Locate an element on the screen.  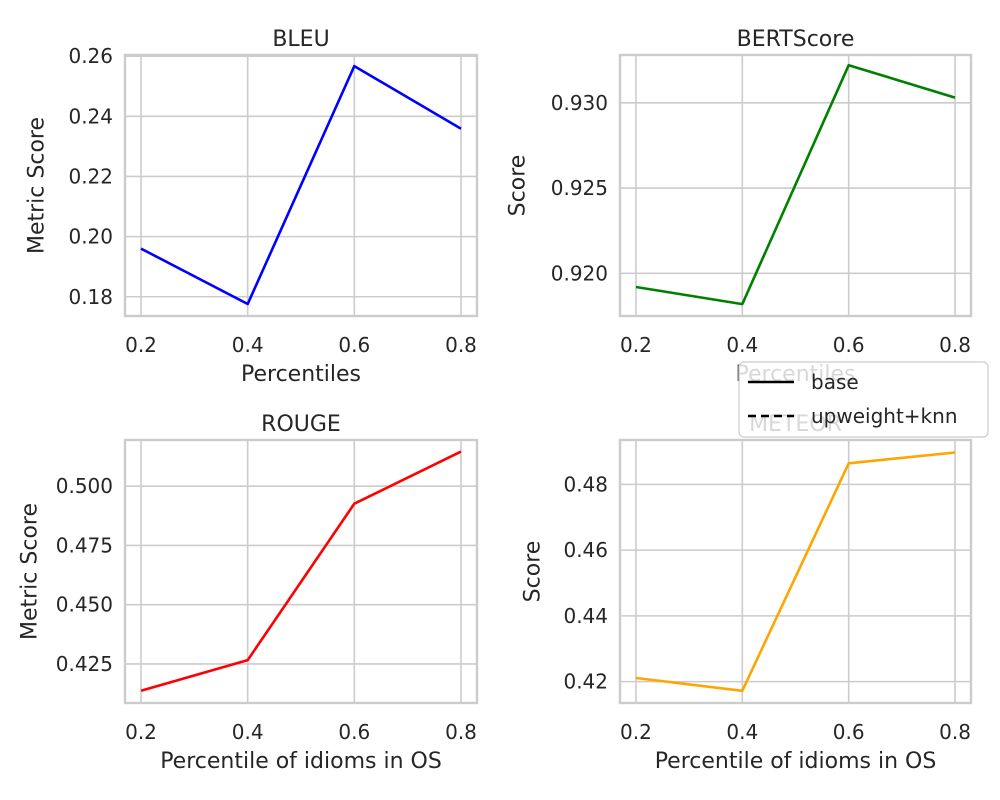
y-tick-label: 0.475 is located at coordinates (84, 545).